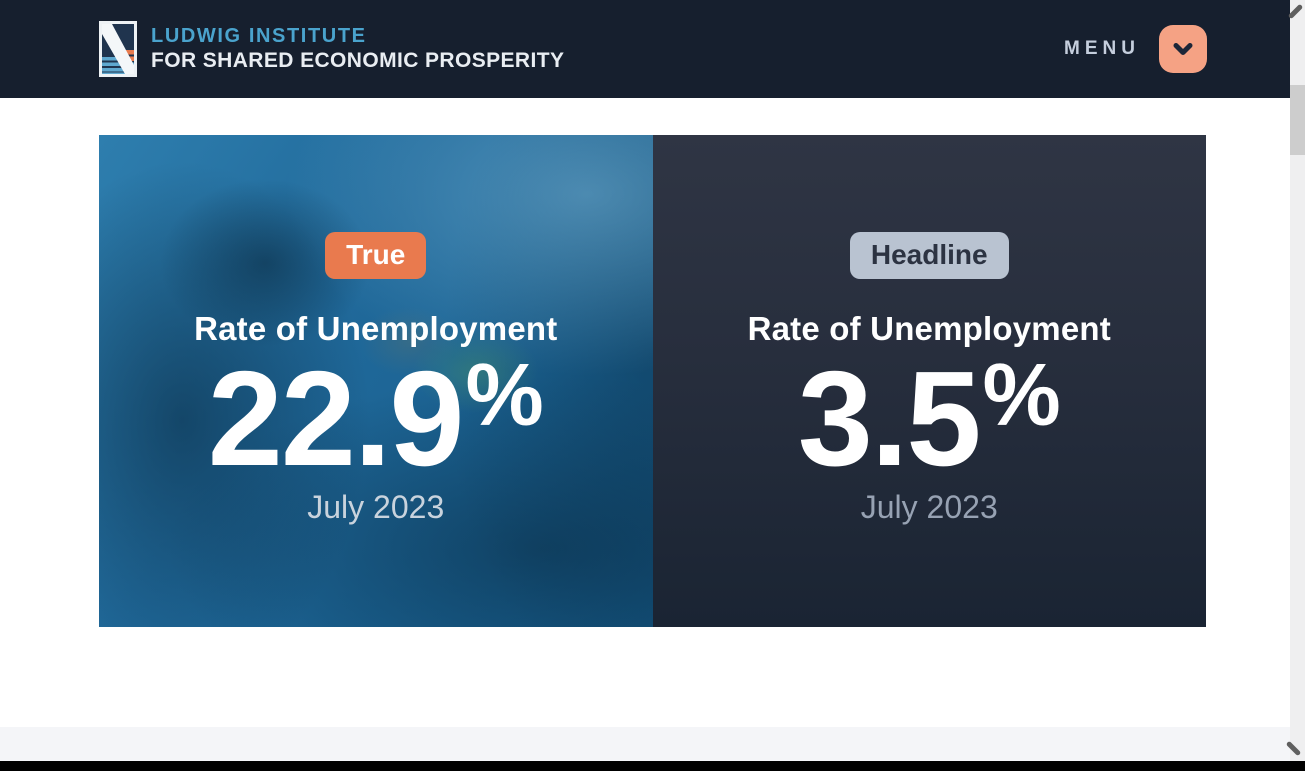  I want to click on stat-value: 22.9, so click(336, 418).